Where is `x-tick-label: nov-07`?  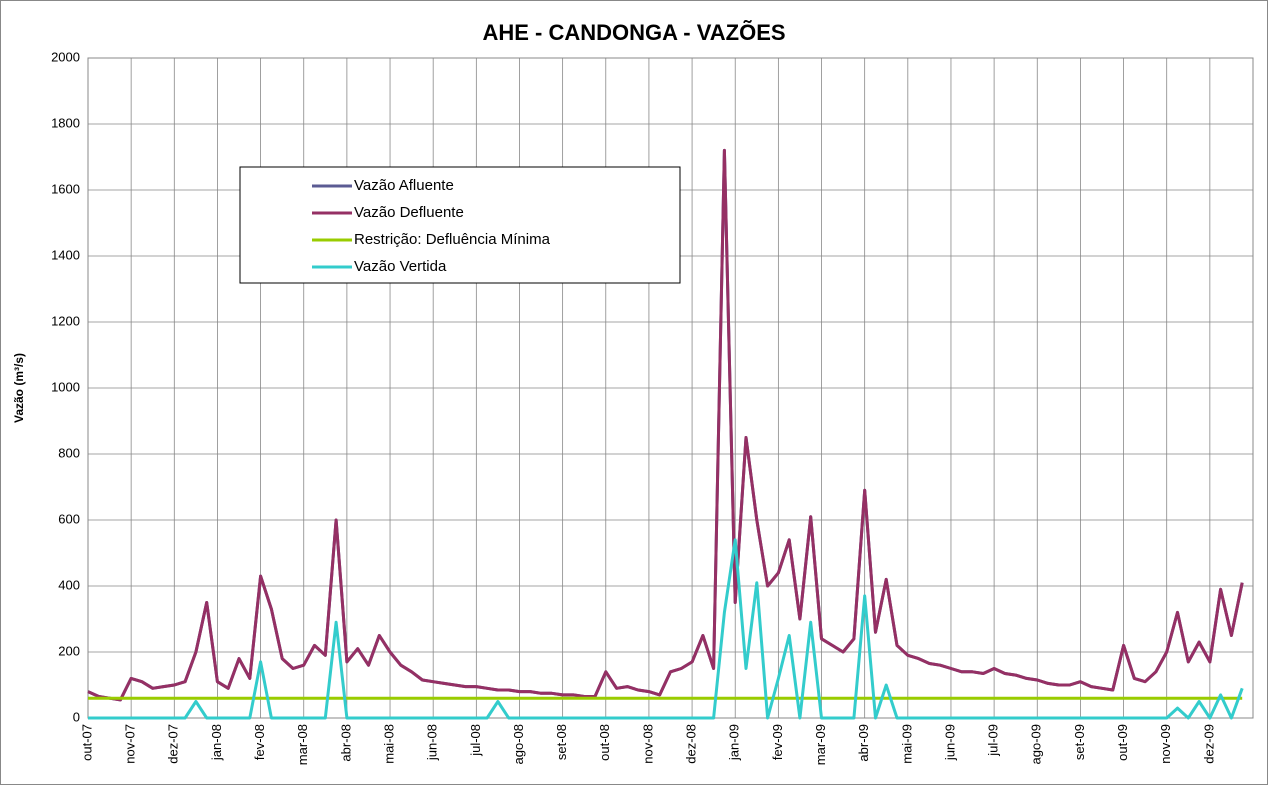
x-tick-label: nov-07 is located at coordinates (130, 744).